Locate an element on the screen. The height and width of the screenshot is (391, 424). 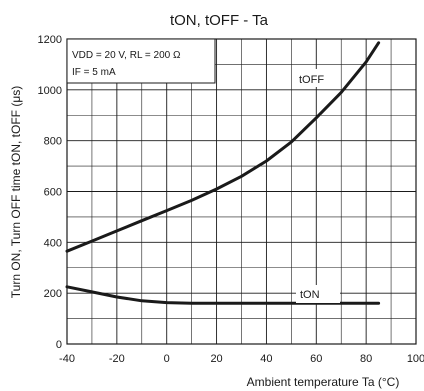
y-tick-label: 400 is located at coordinates (53, 243).